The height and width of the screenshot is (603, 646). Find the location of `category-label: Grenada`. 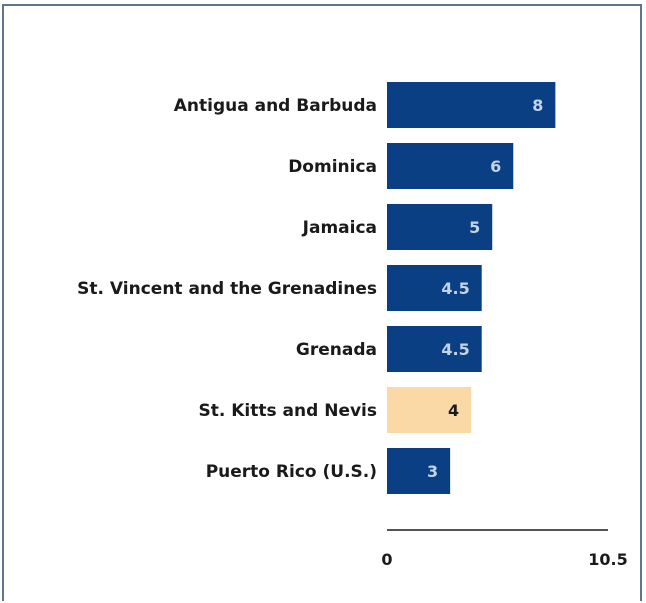

category-label: Grenada is located at coordinates (336, 350).